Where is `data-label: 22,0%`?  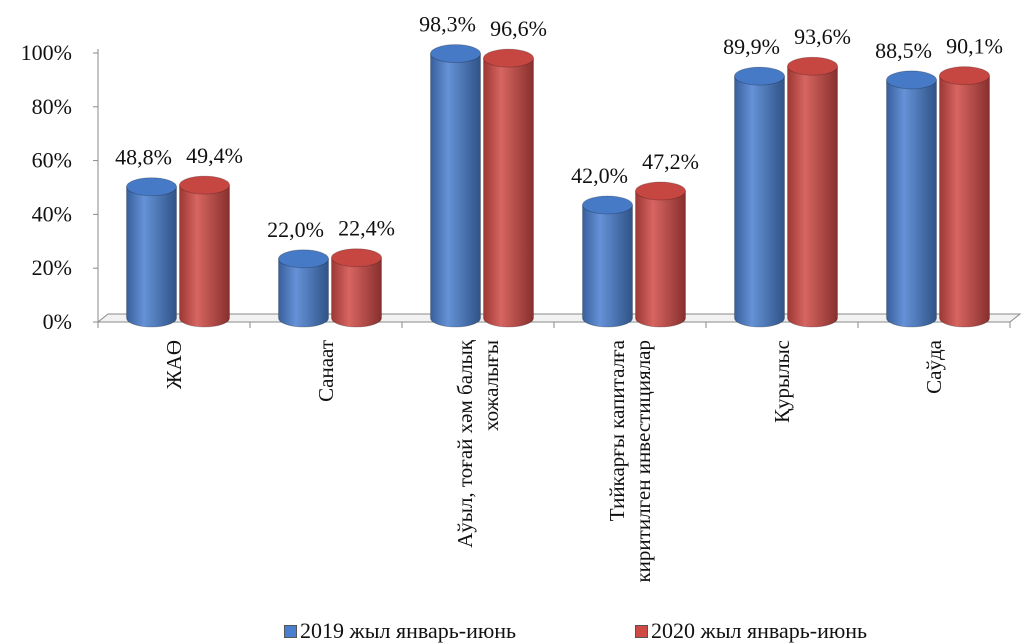 data-label: 22,0% is located at coordinates (295, 229).